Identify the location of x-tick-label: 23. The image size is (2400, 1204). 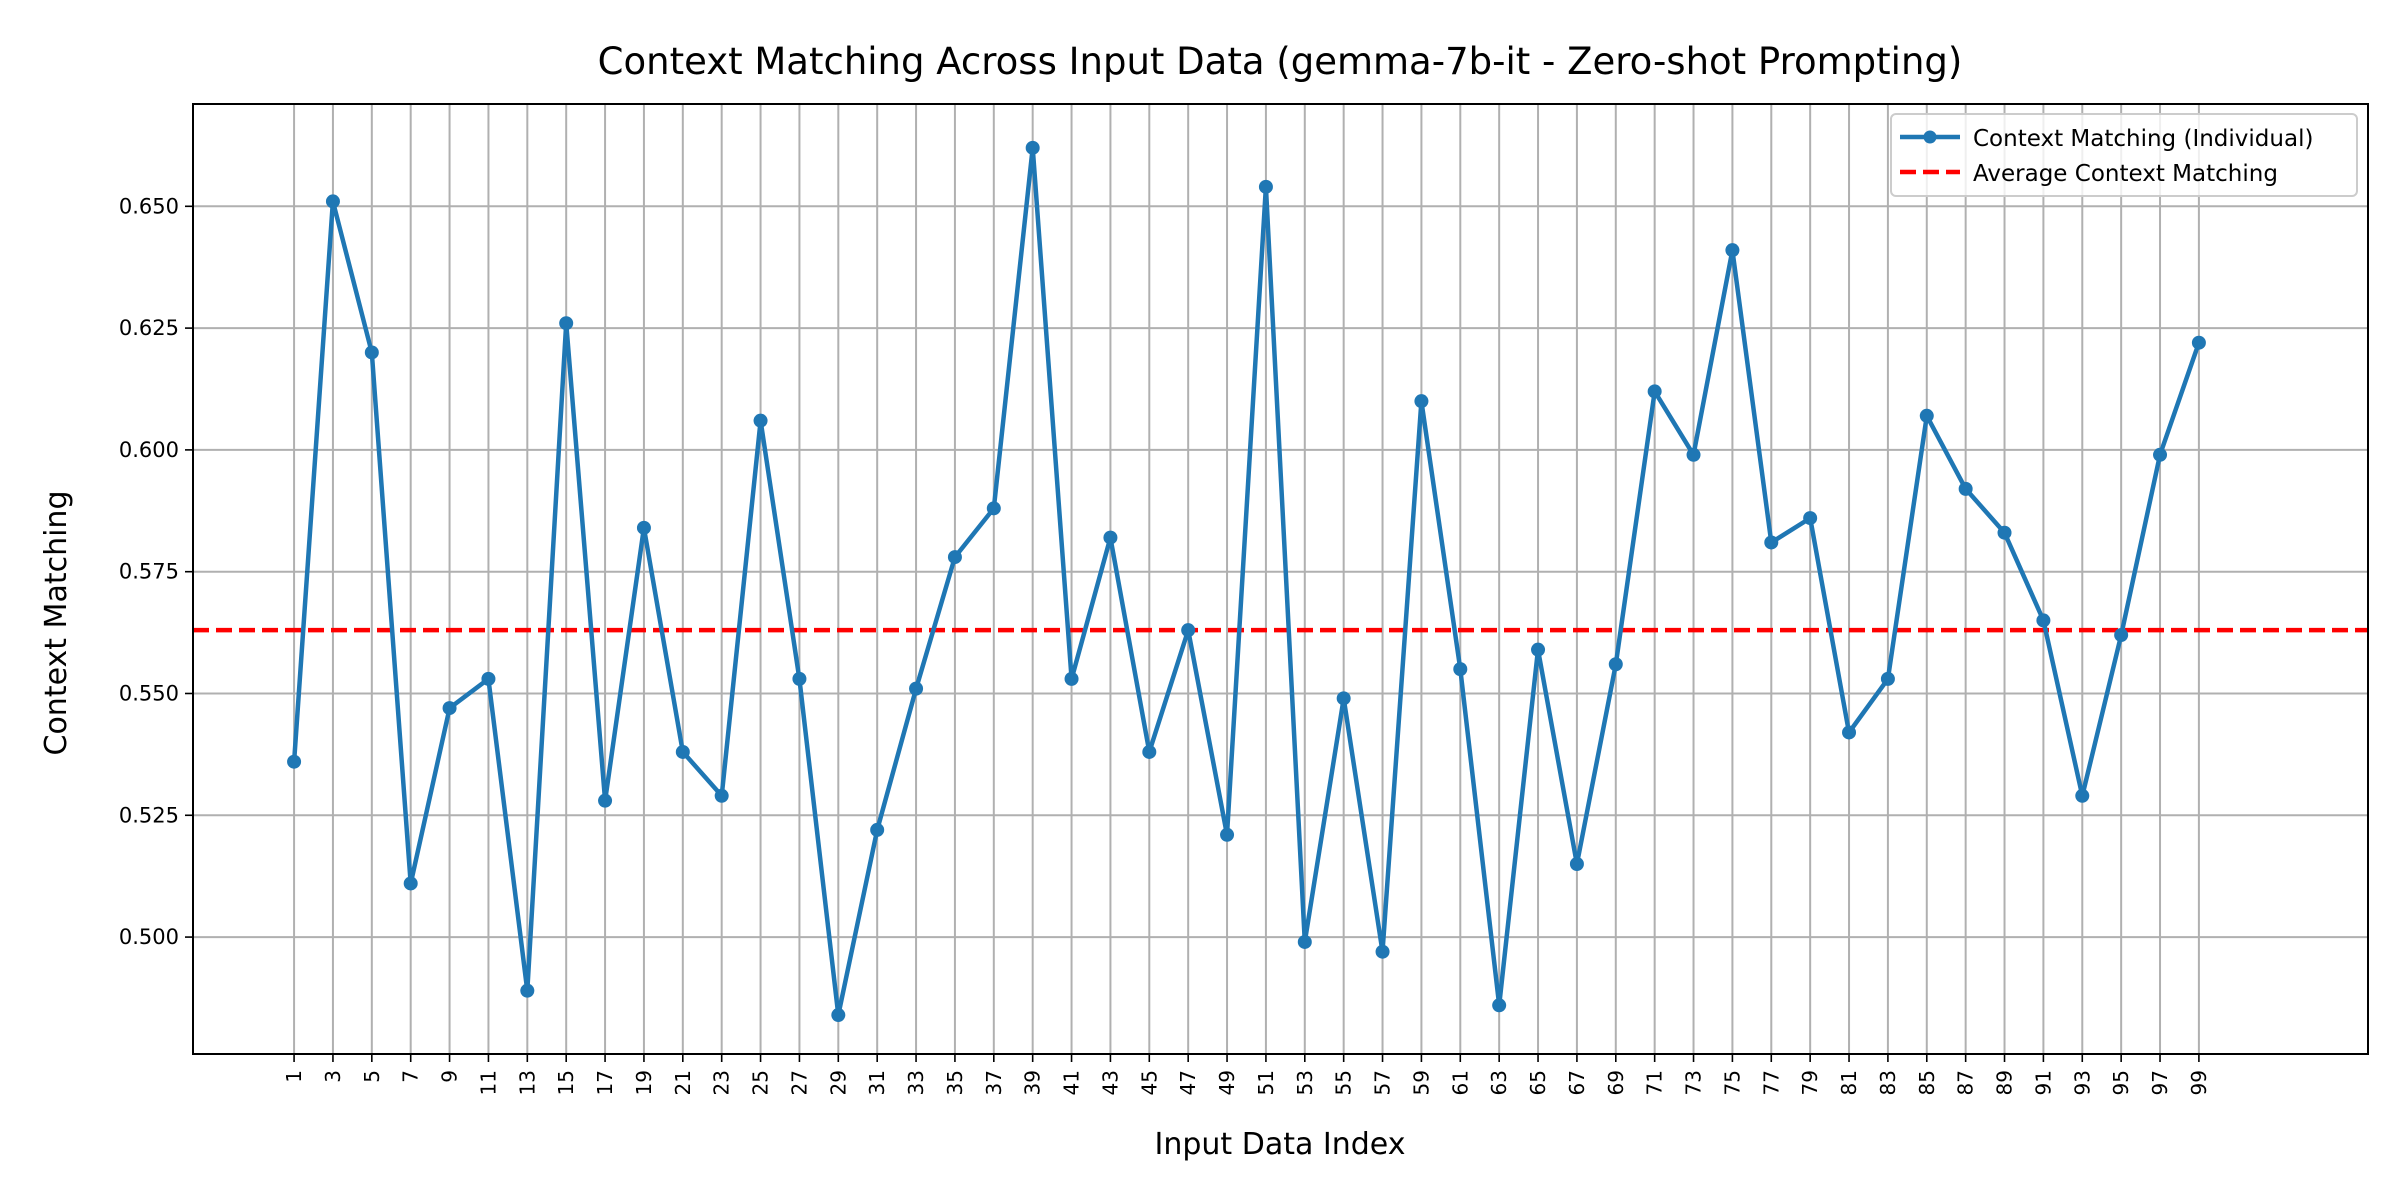
(722, 1082).